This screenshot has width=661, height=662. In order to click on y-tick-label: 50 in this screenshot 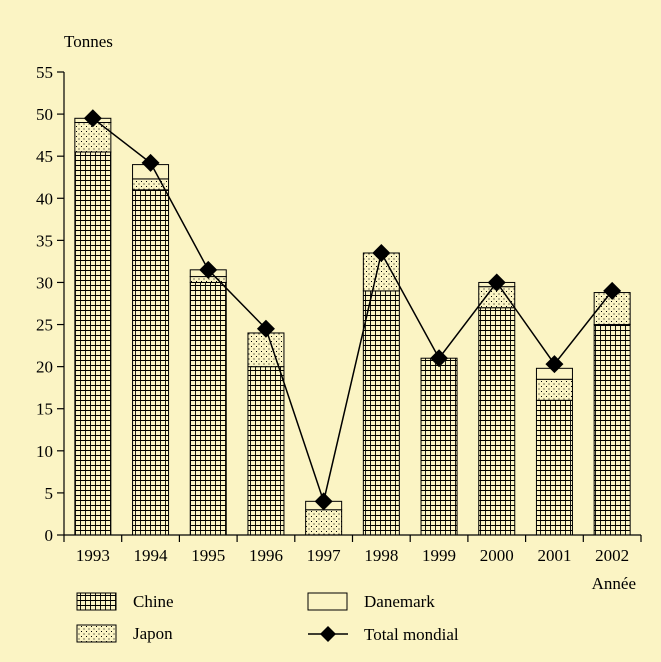, I will do `click(44, 114)`.